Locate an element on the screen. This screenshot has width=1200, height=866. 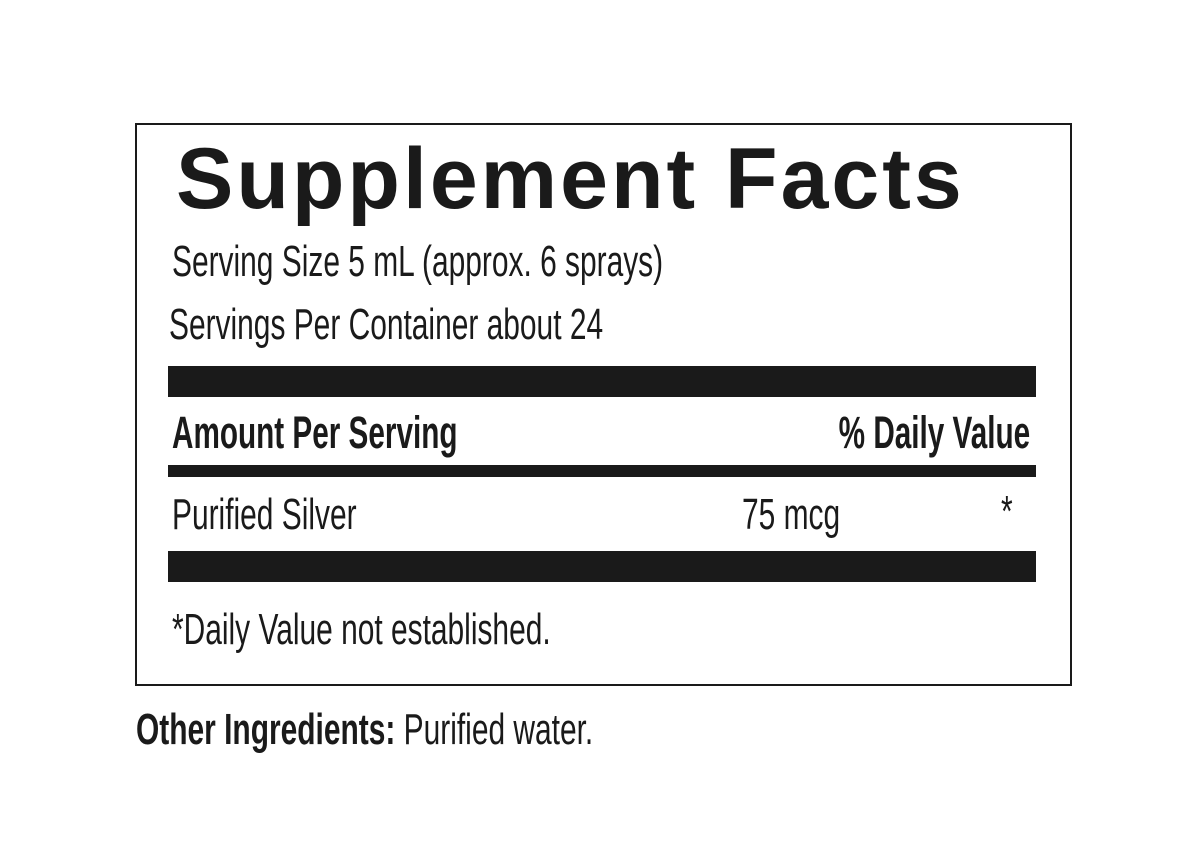
thin-rule is located at coordinates (602, 471).